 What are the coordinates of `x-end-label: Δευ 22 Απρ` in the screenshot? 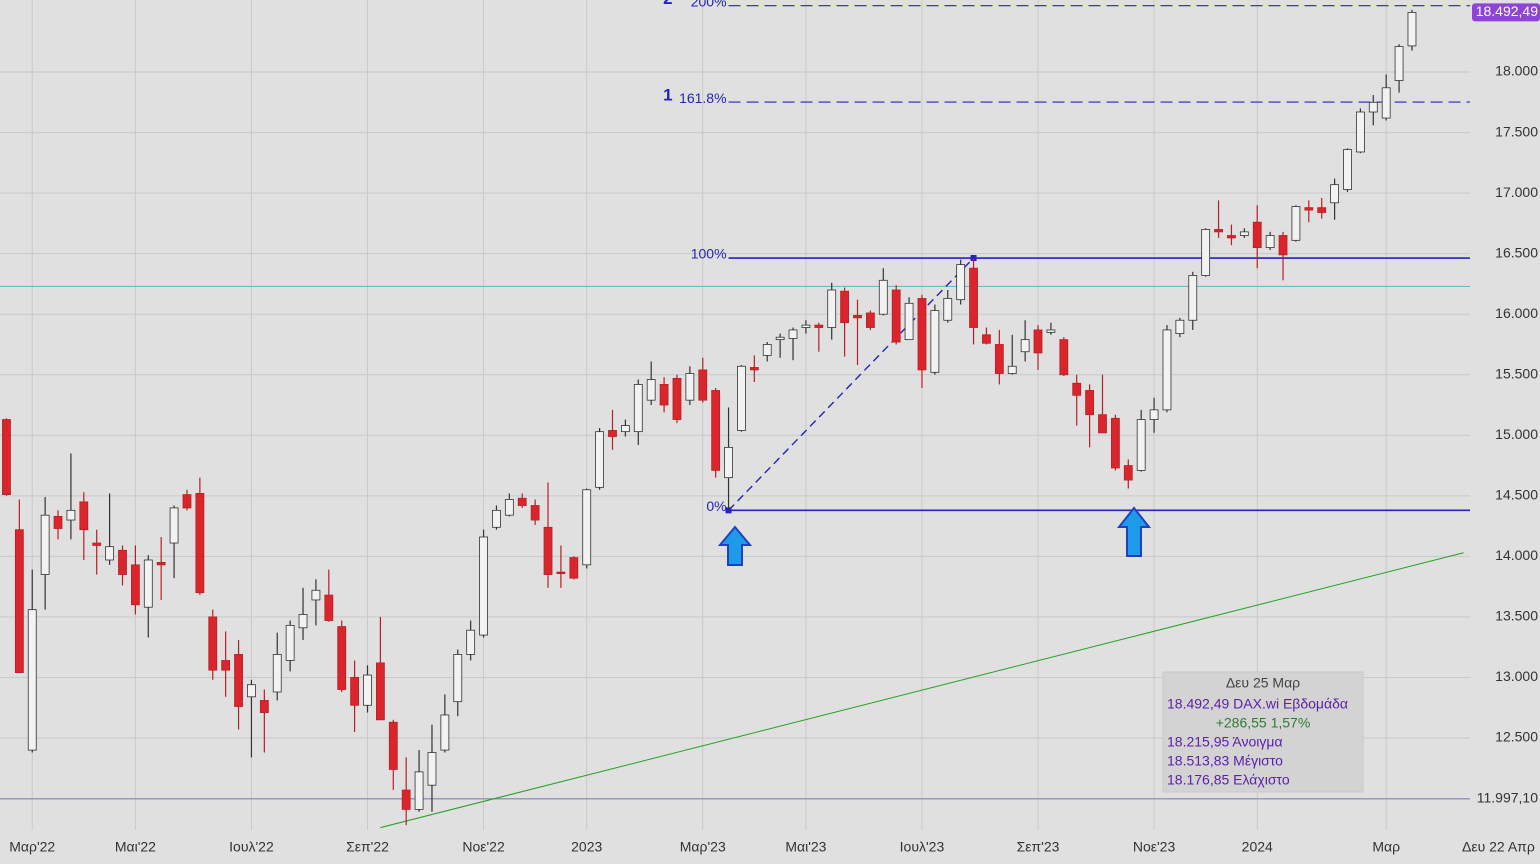 It's located at (1498, 847).